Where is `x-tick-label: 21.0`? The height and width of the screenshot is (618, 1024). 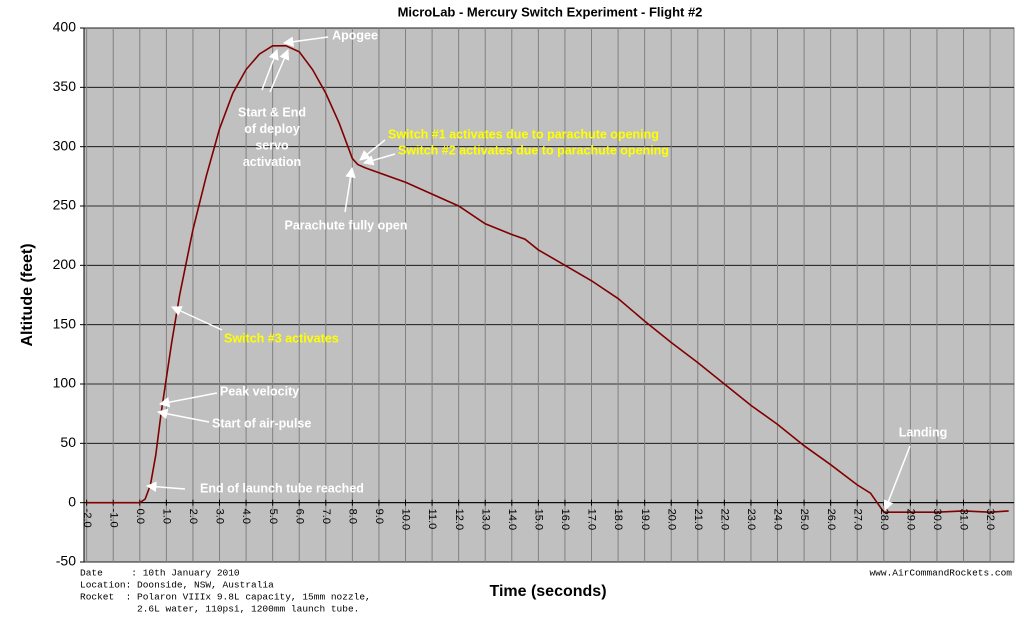 x-tick-label: 21.0 is located at coordinates (698, 519).